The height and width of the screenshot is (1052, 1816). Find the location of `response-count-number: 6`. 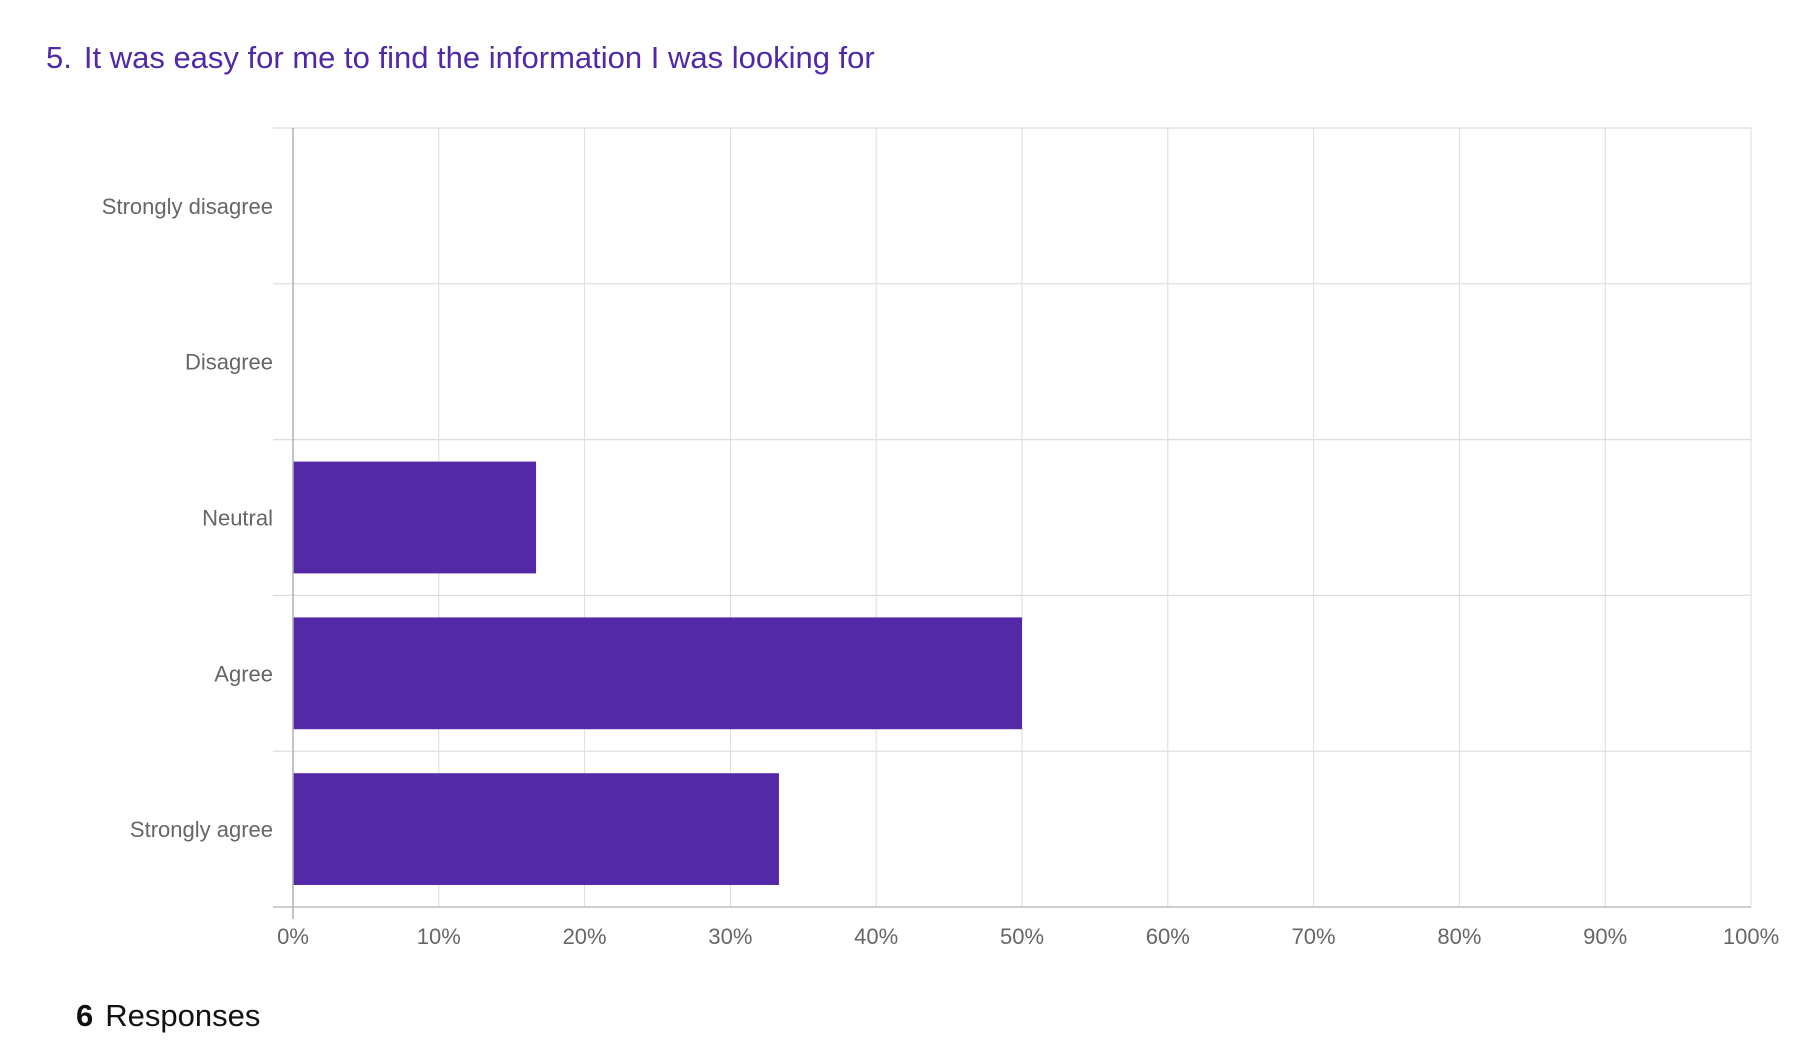

response-count-number: 6 is located at coordinates (85, 1015).